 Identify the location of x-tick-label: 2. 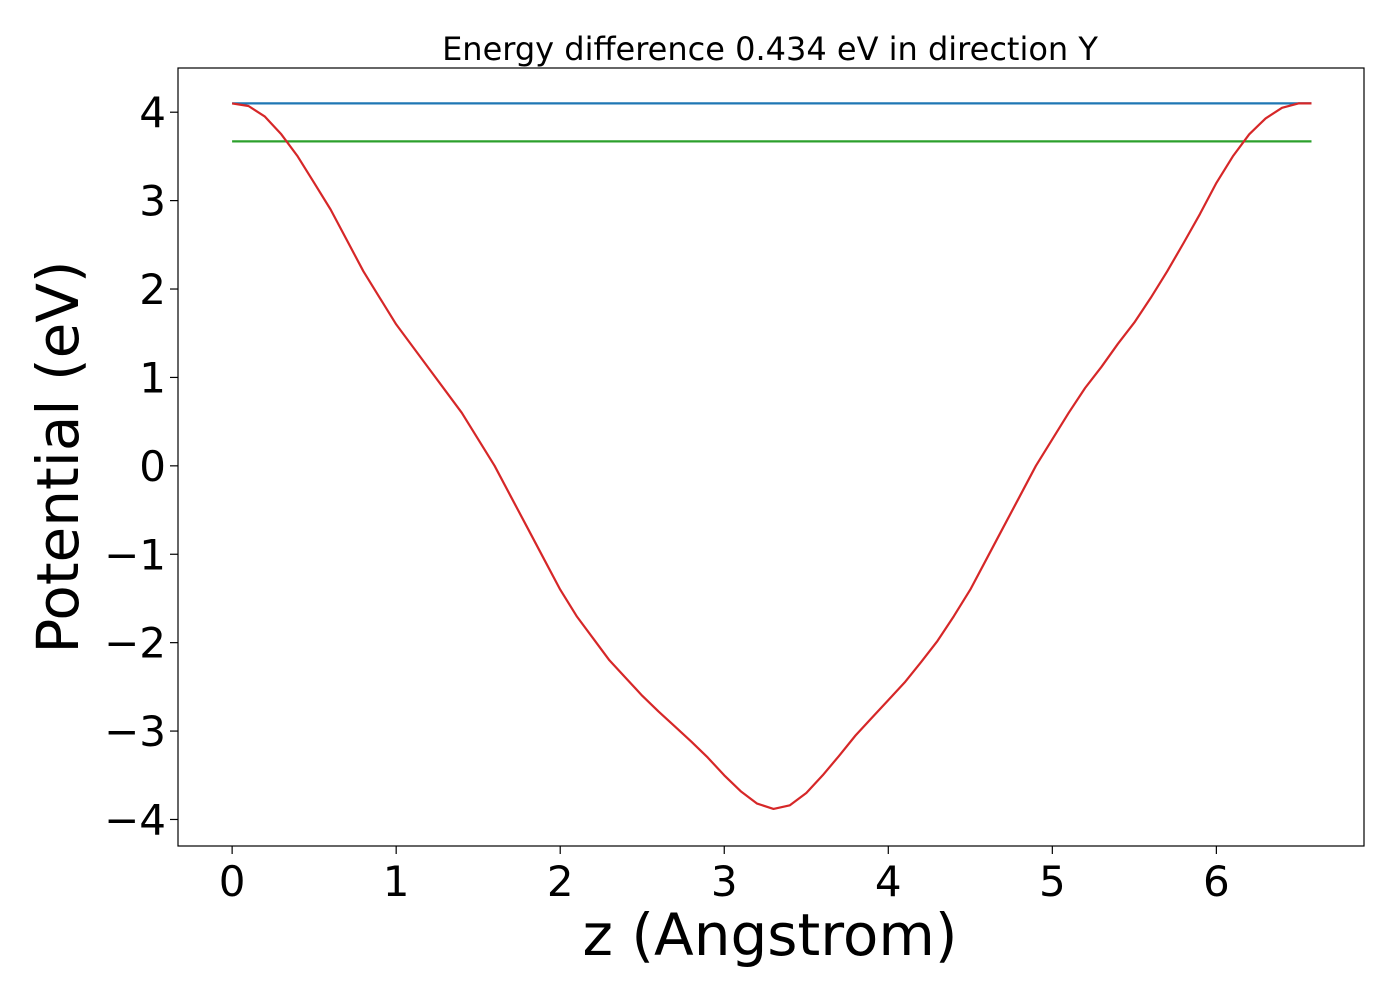
(560, 881).